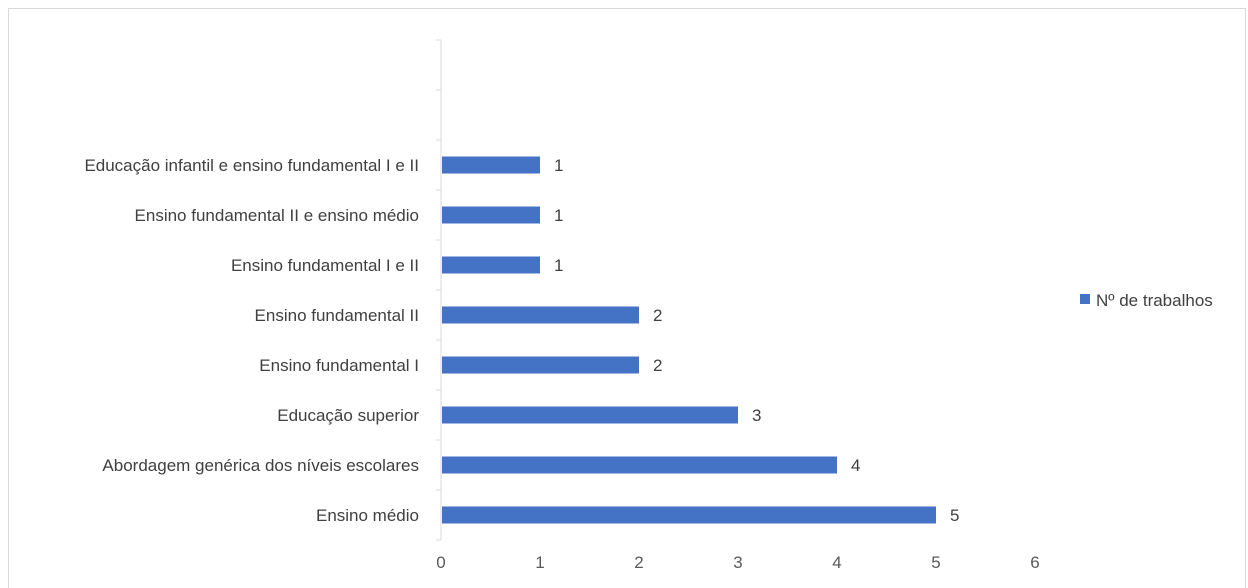  Describe the element at coordinates (277, 215) in the screenshot. I see `category-label: Ensino fundamental II e ensino médio` at that location.